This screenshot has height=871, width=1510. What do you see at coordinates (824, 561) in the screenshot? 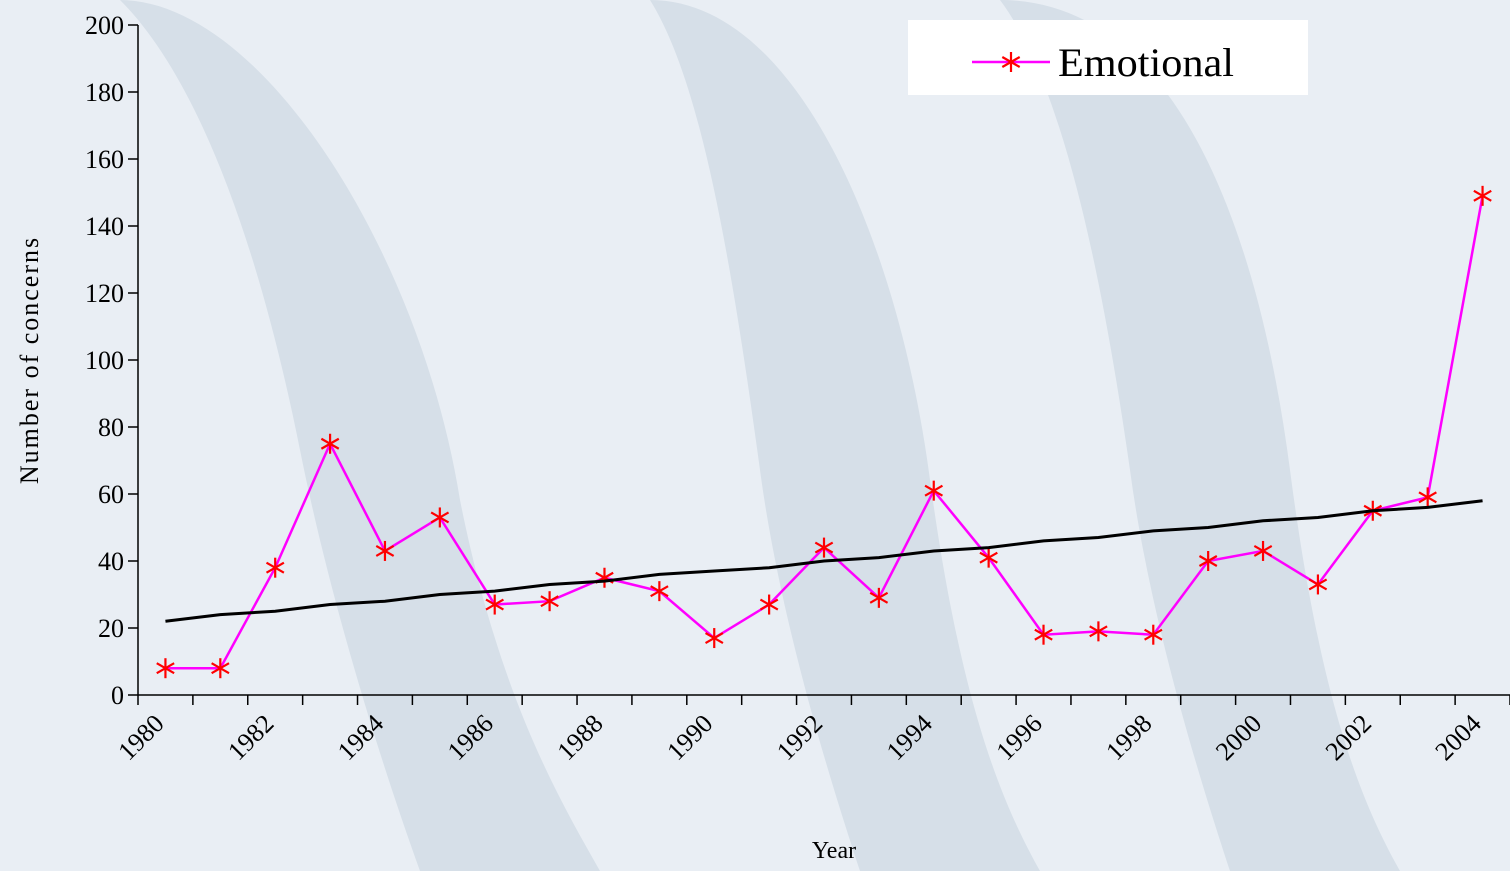
I see `series-line` at bounding box center [824, 561].